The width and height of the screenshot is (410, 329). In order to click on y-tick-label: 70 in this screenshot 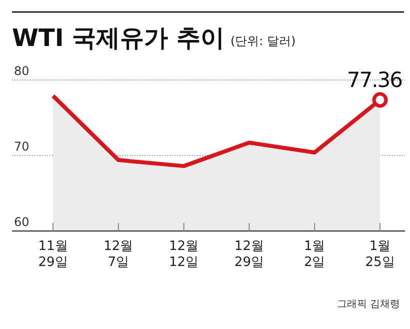, I will do `click(22, 147)`.